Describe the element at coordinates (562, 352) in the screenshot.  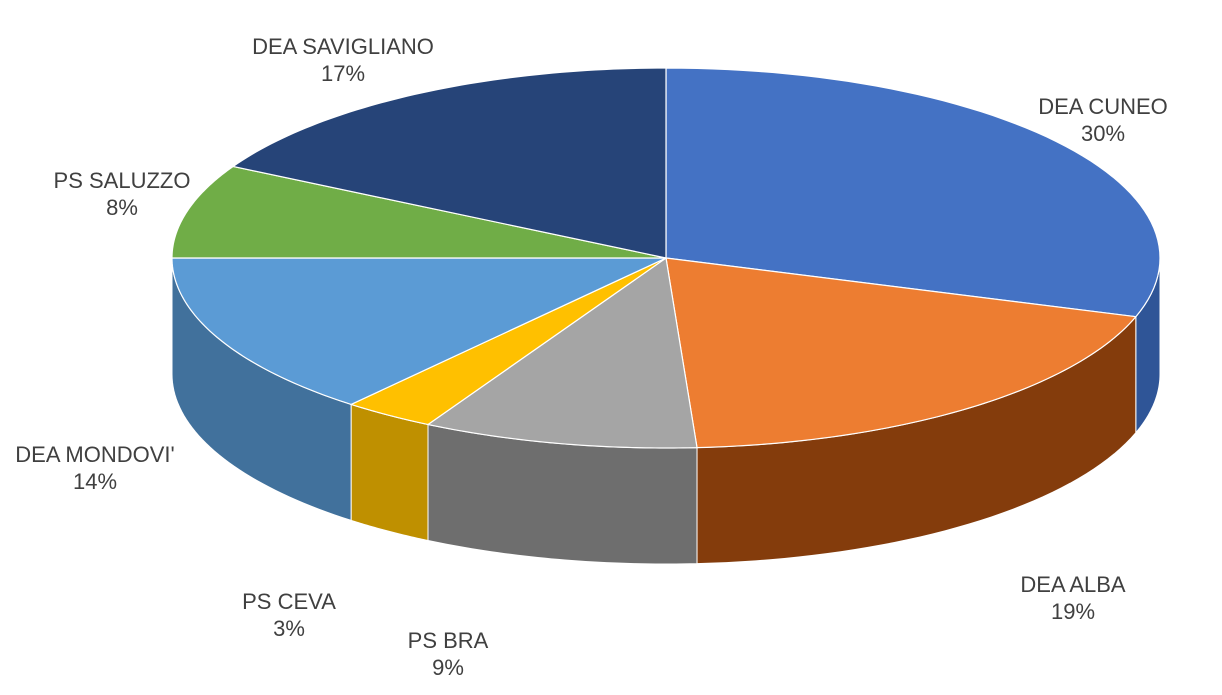
I see `pie-slice-ps-bra` at that location.